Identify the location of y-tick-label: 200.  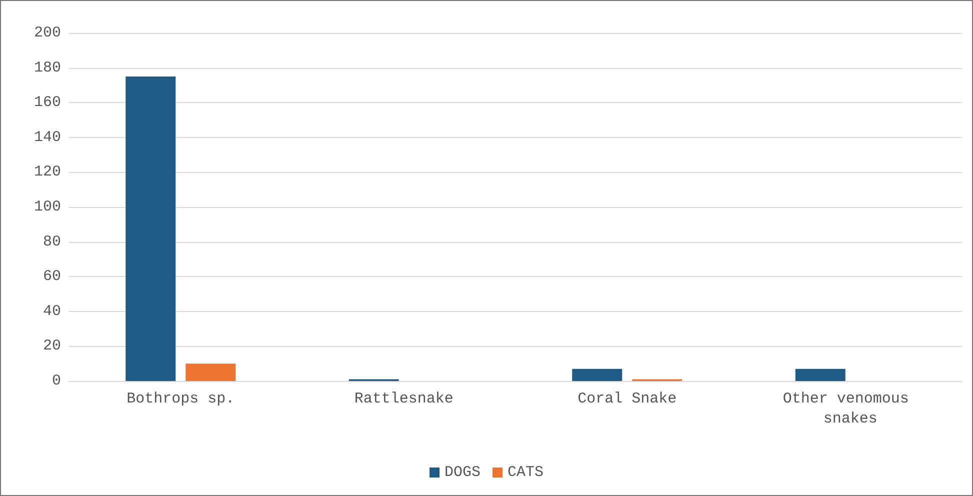
(47, 33).